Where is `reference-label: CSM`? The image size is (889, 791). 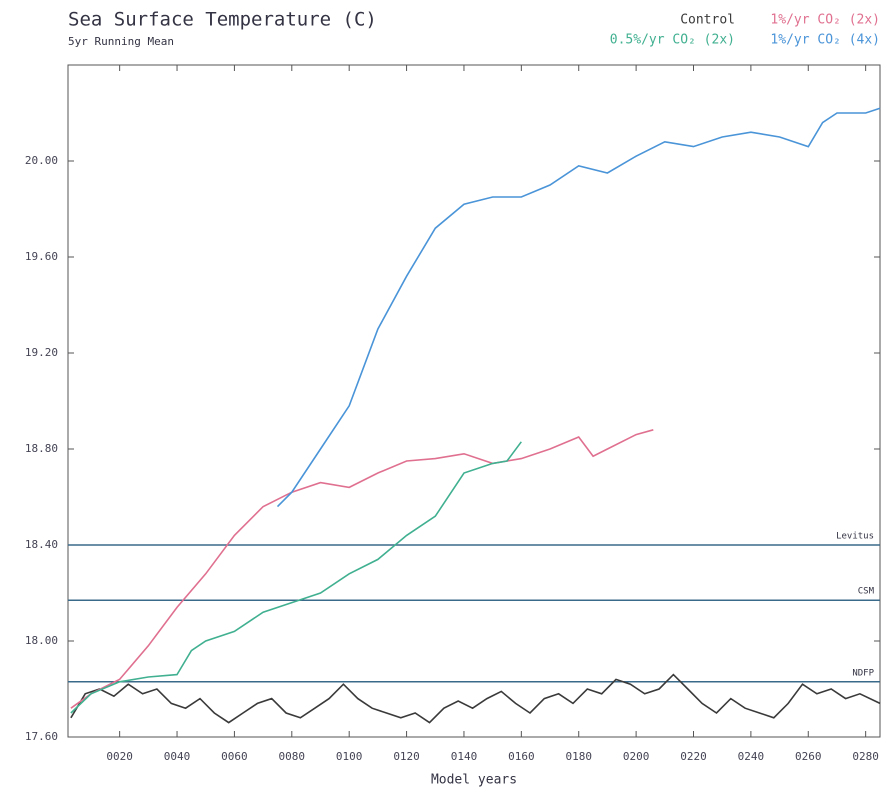 reference-label: CSM is located at coordinates (866, 592).